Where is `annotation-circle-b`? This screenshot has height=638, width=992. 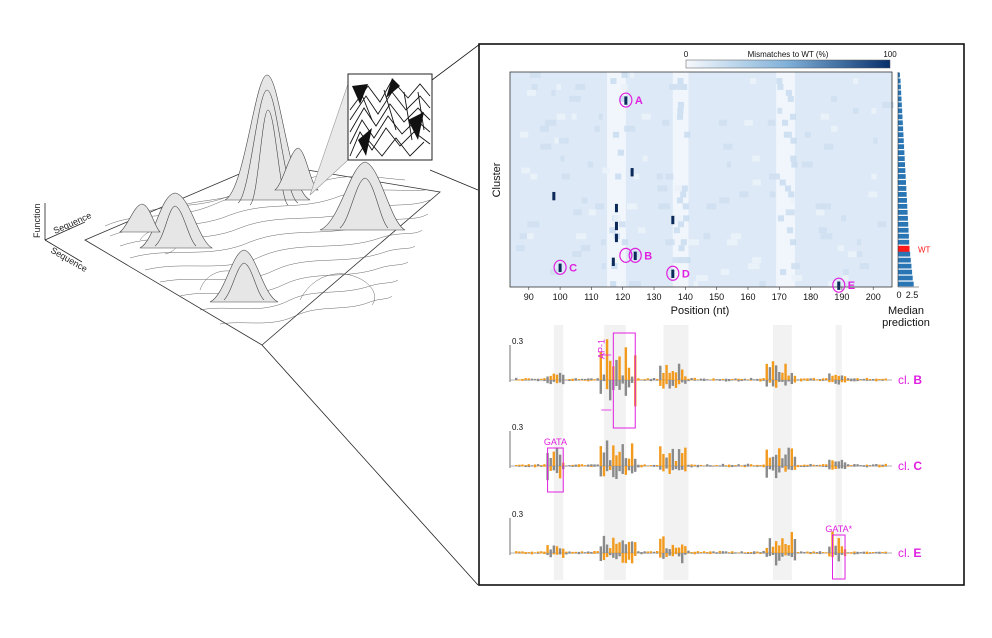 annotation-circle-b is located at coordinates (635, 255).